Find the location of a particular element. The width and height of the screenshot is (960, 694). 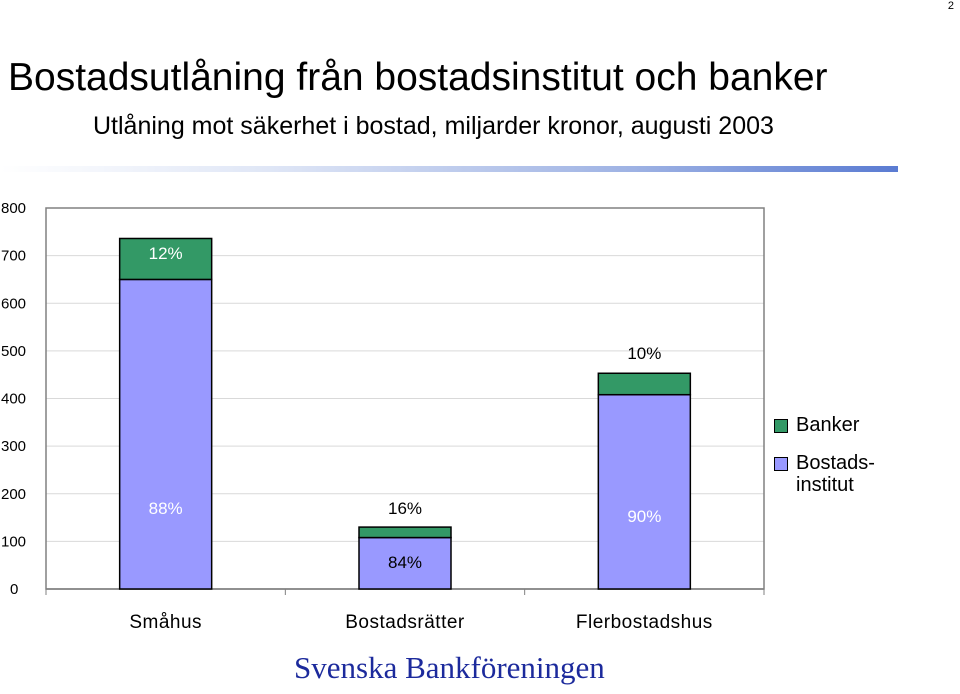

legend-item-bostadsinstitut: Bostads-institut is located at coordinates (859, 474).